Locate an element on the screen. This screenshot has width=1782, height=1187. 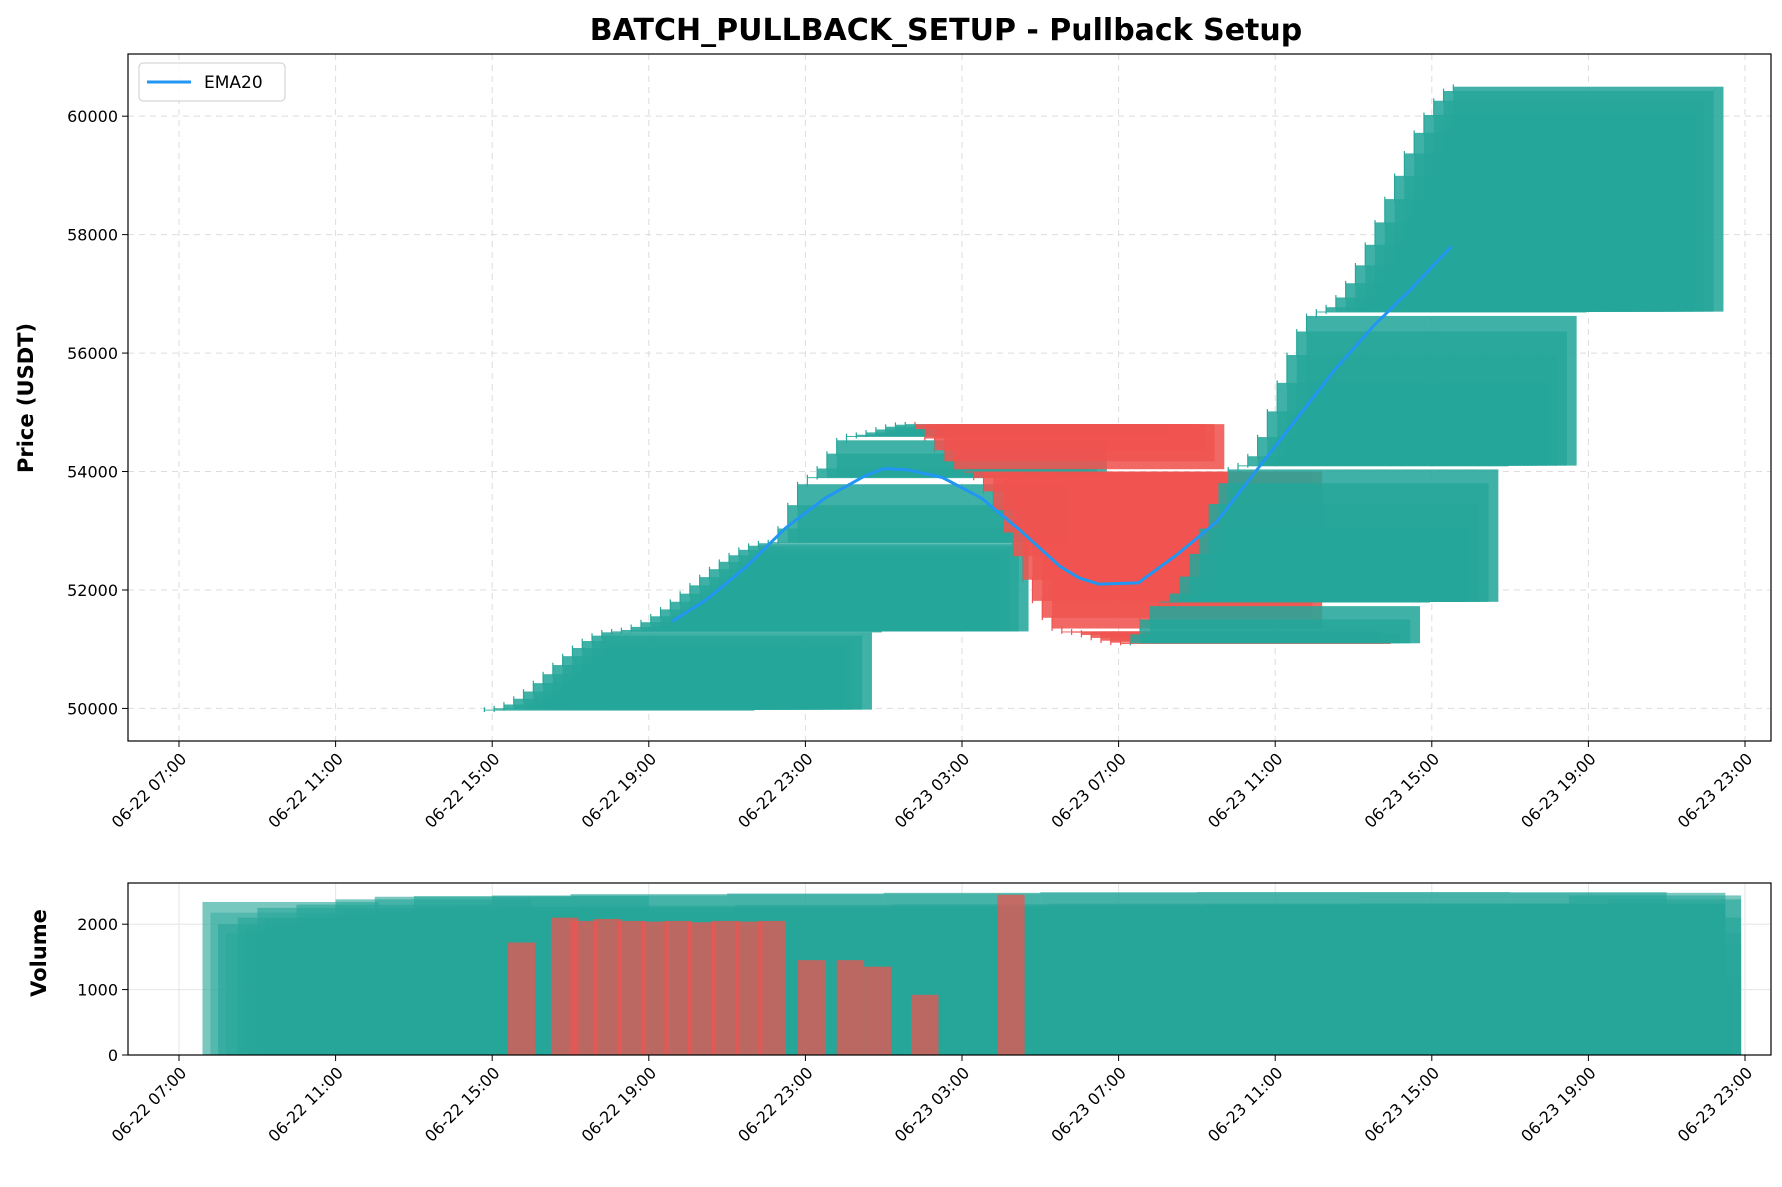
volume-y-tick-label: 1000 is located at coordinates (97, 990).